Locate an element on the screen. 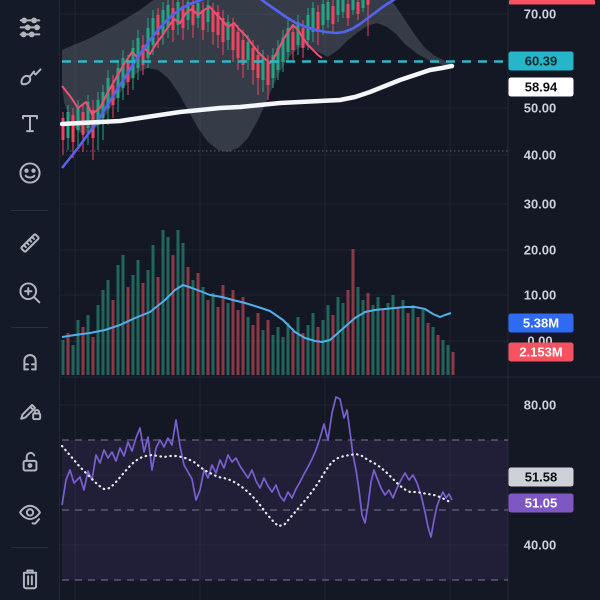 The width and height of the screenshot is (600, 600). axis-badge: 60.39 is located at coordinates (541, 61).